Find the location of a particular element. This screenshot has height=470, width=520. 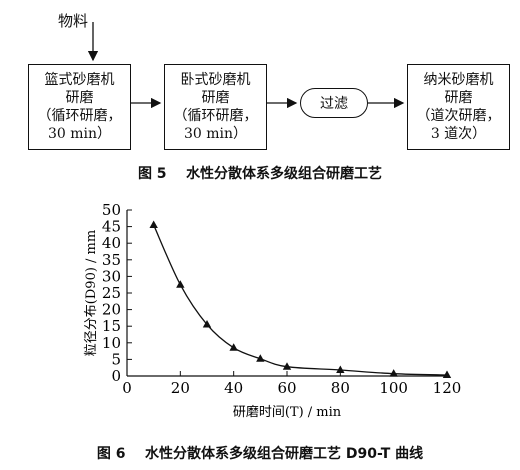

x-tick-label: 20 is located at coordinates (180, 388).